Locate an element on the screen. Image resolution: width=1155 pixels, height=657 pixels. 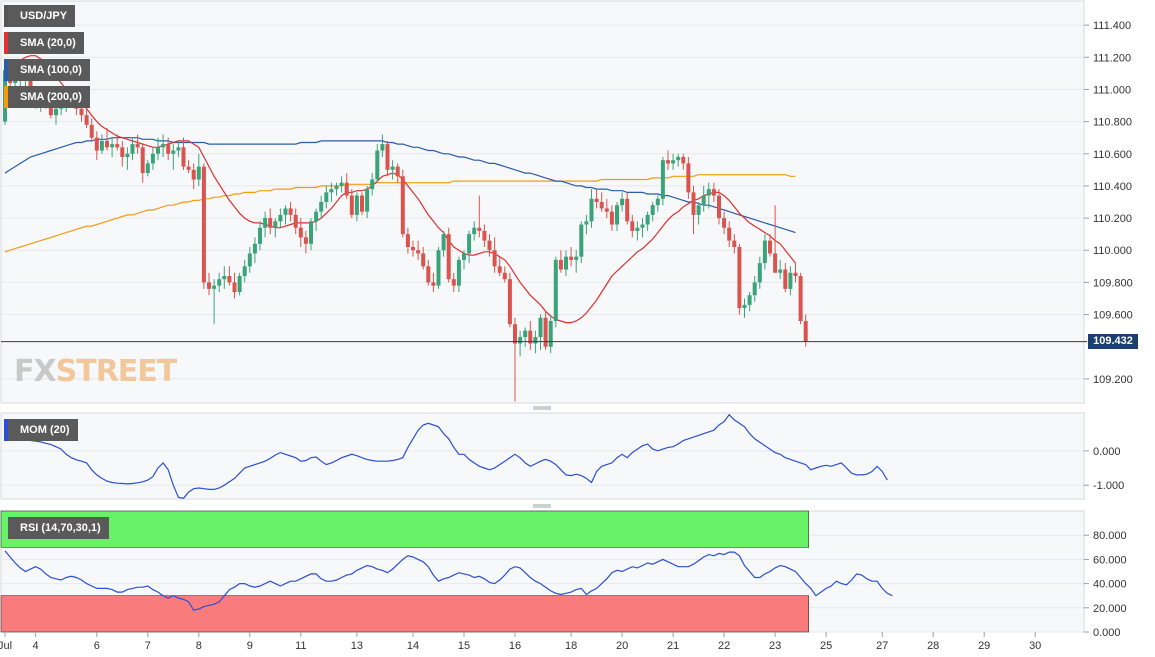
legend-rsi: RSI (14,70,30,1) is located at coordinates (56, 528).